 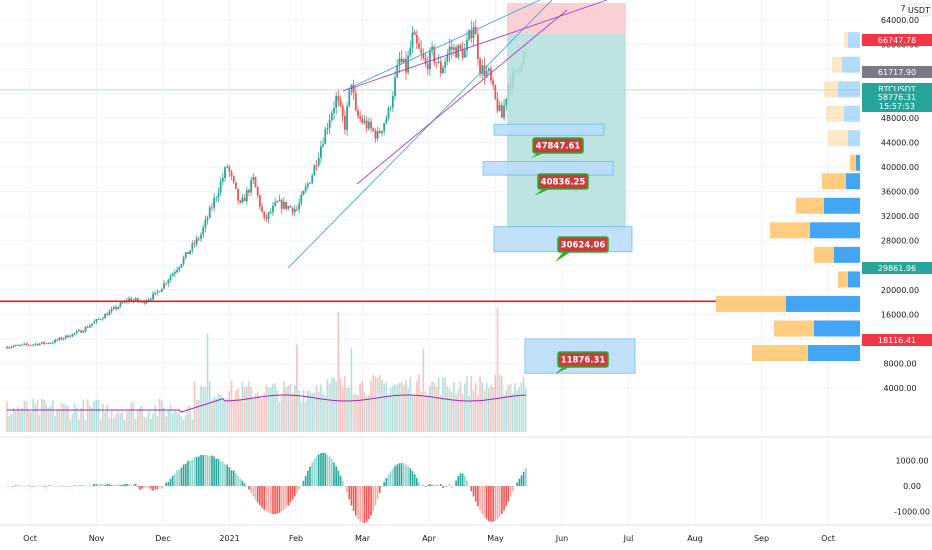 I want to click on macd-histogram, so click(x=266, y=487).